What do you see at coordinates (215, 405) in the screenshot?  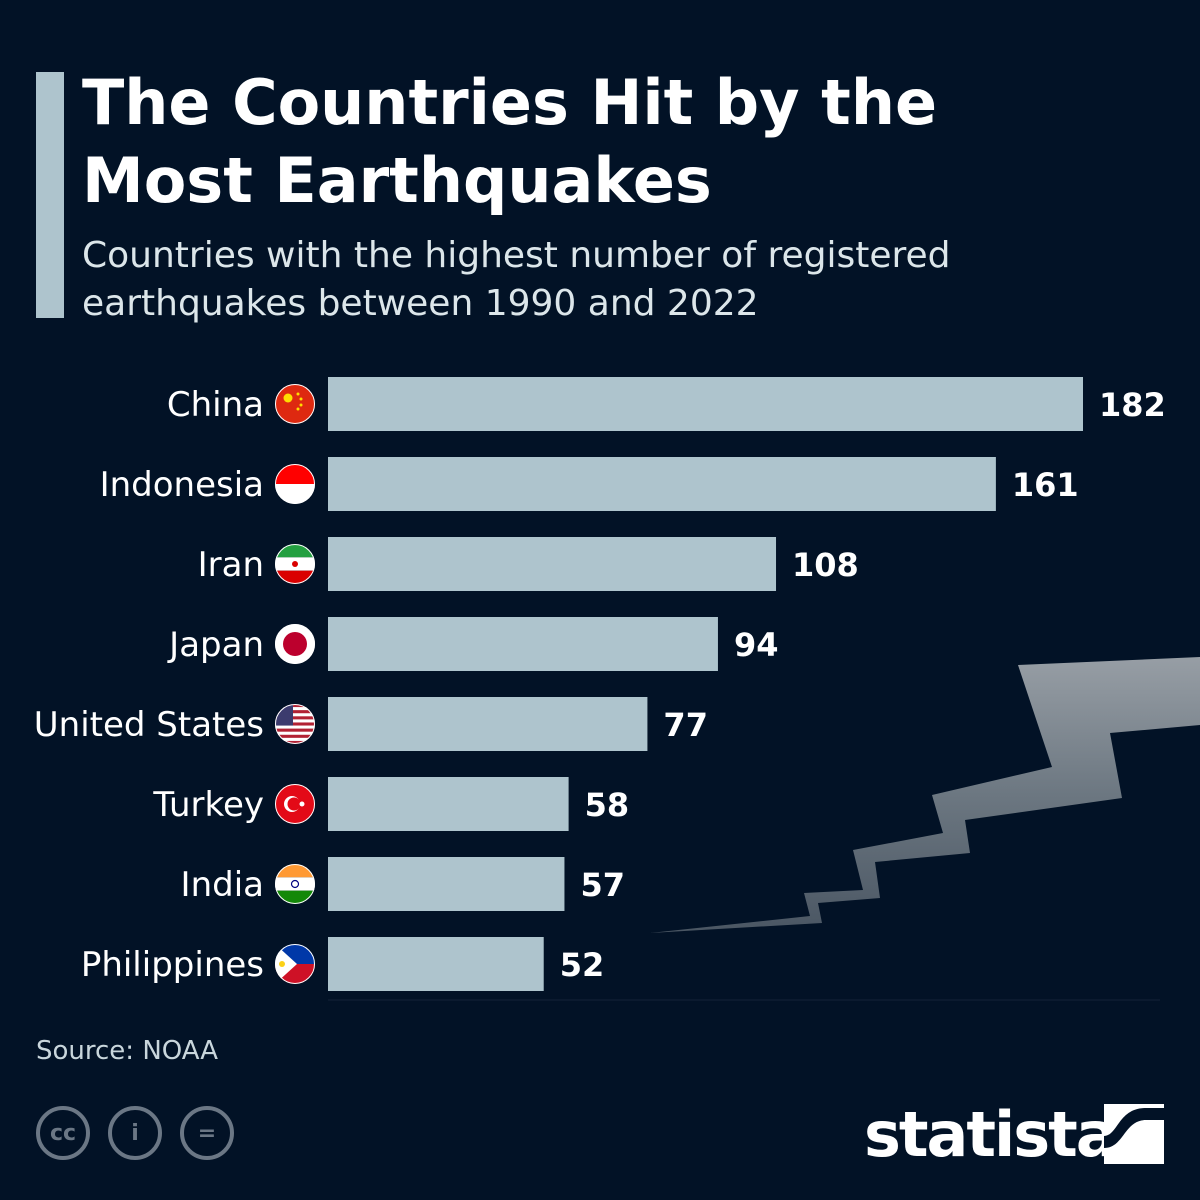 I see `category-label: China` at bounding box center [215, 405].